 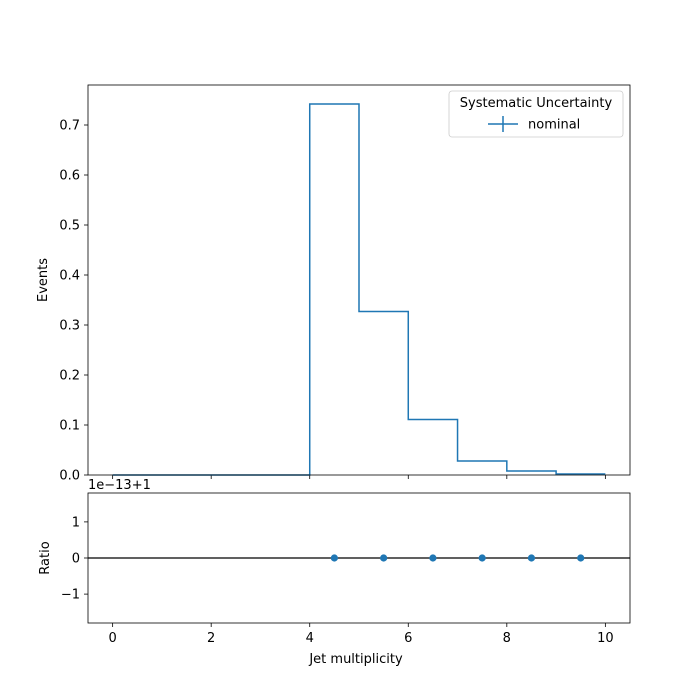 I want to click on ratio-y-tick-label: 0, so click(x=76, y=559).